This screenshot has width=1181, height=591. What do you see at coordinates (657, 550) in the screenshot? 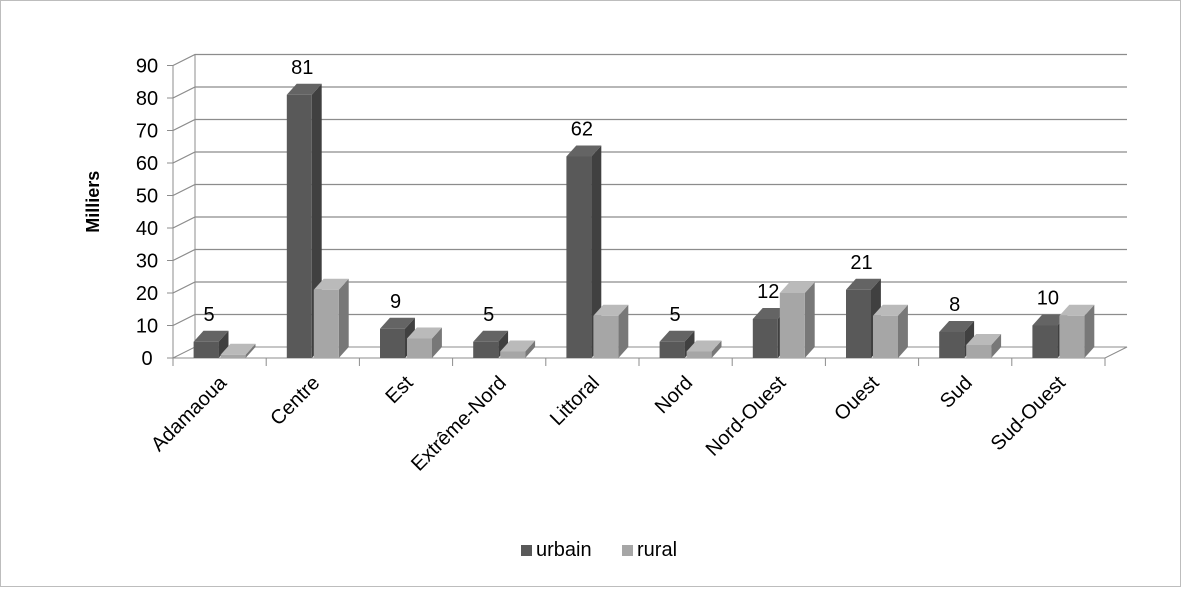
I see `legend-label: rural` at bounding box center [657, 550].